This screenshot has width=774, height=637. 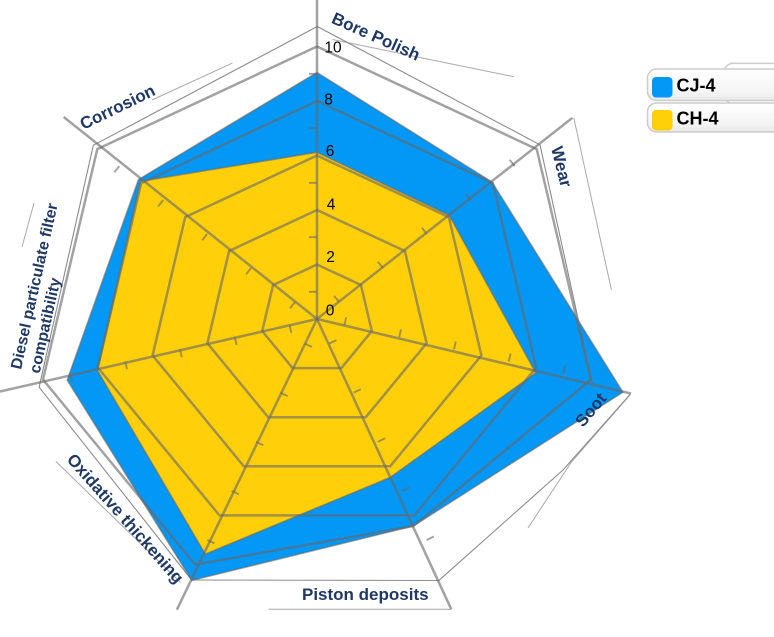 I want to click on svg-text: Piston deposits, so click(x=365, y=594).